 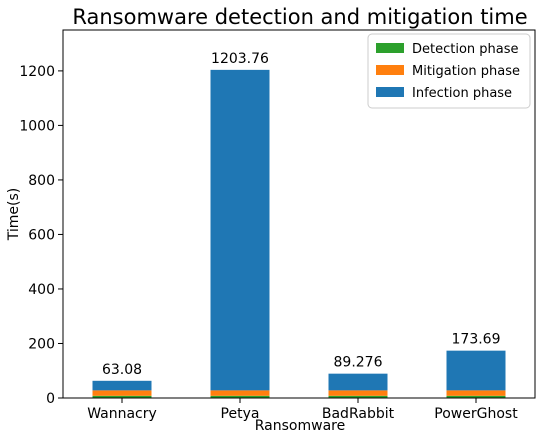 What do you see at coordinates (41, 344) in the screenshot?
I see `y-tick-label: 200` at bounding box center [41, 344].